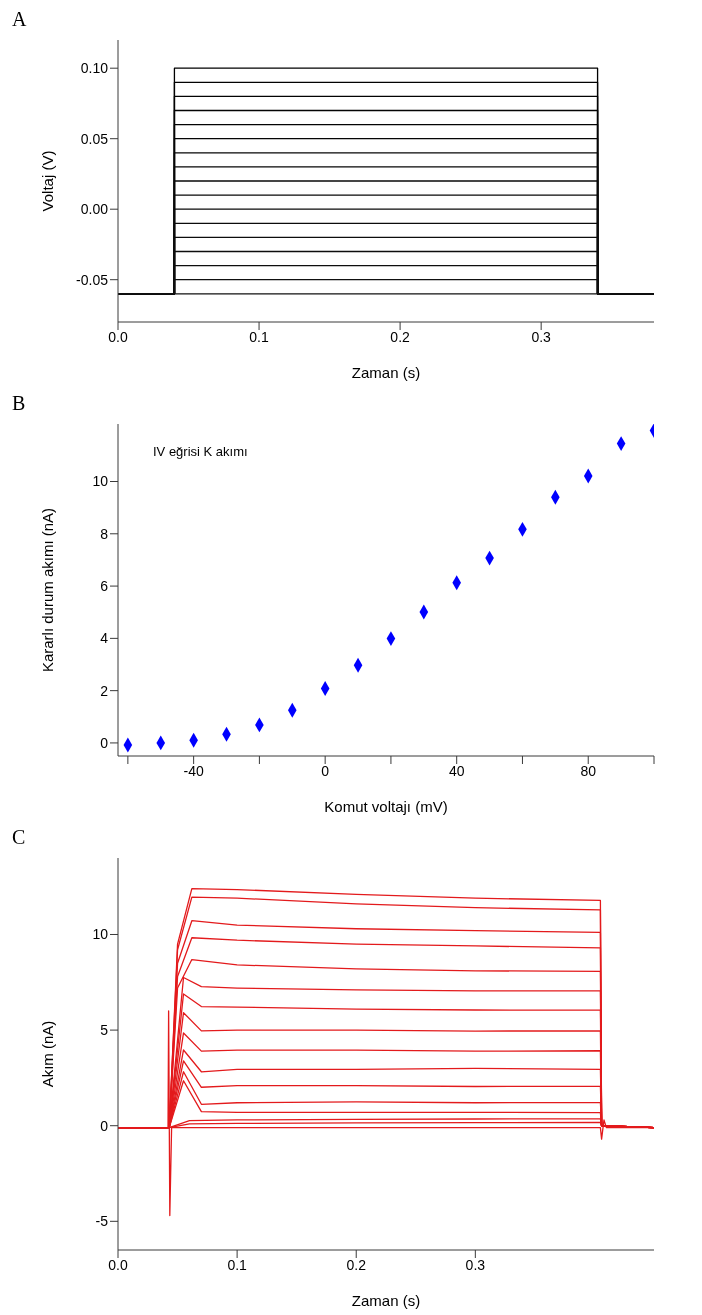  I want to click on y-tick-label: 5, so click(104, 1030).